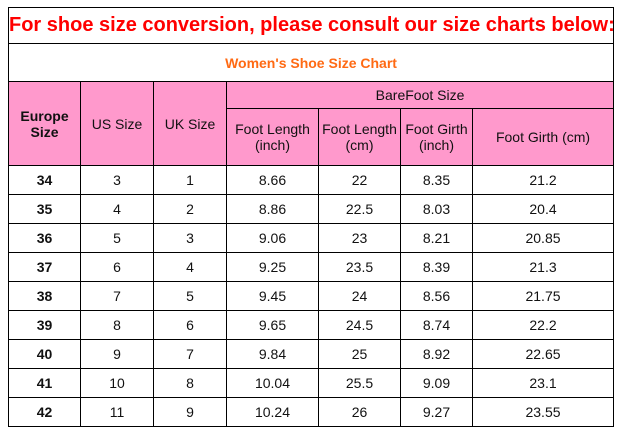  What do you see at coordinates (44, 238) in the screenshot?
I see `table-cell: 36` at bounding box center [44, 238].